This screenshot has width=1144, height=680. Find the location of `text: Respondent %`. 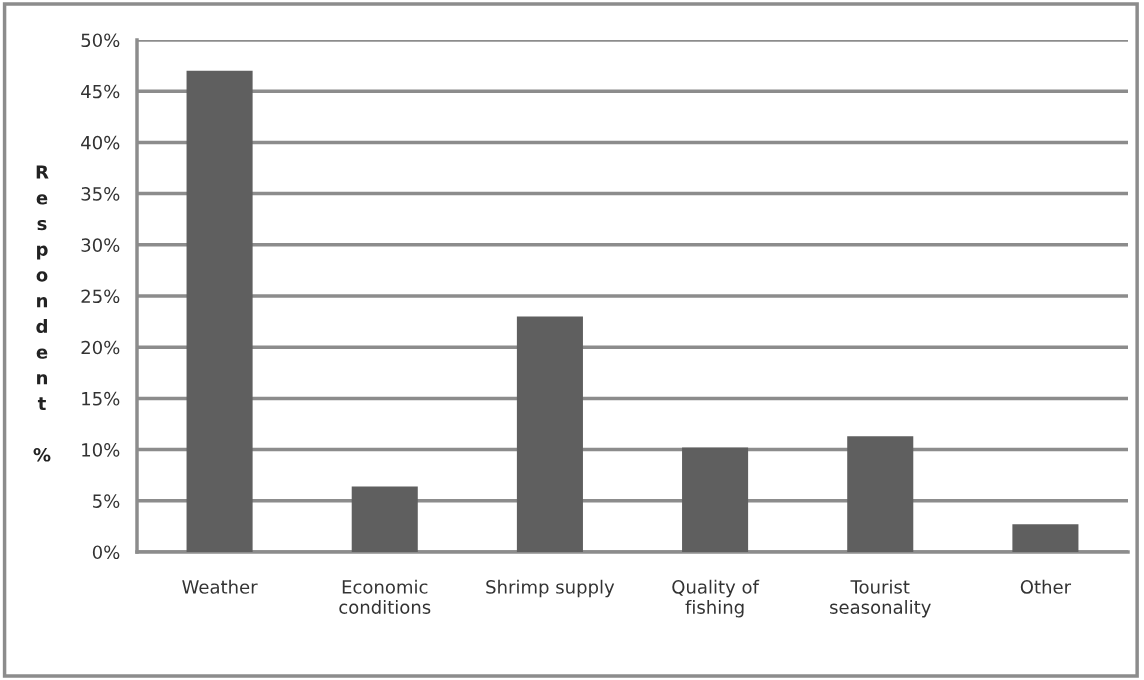

text: Respondent % is located at coordinates (42, 313).